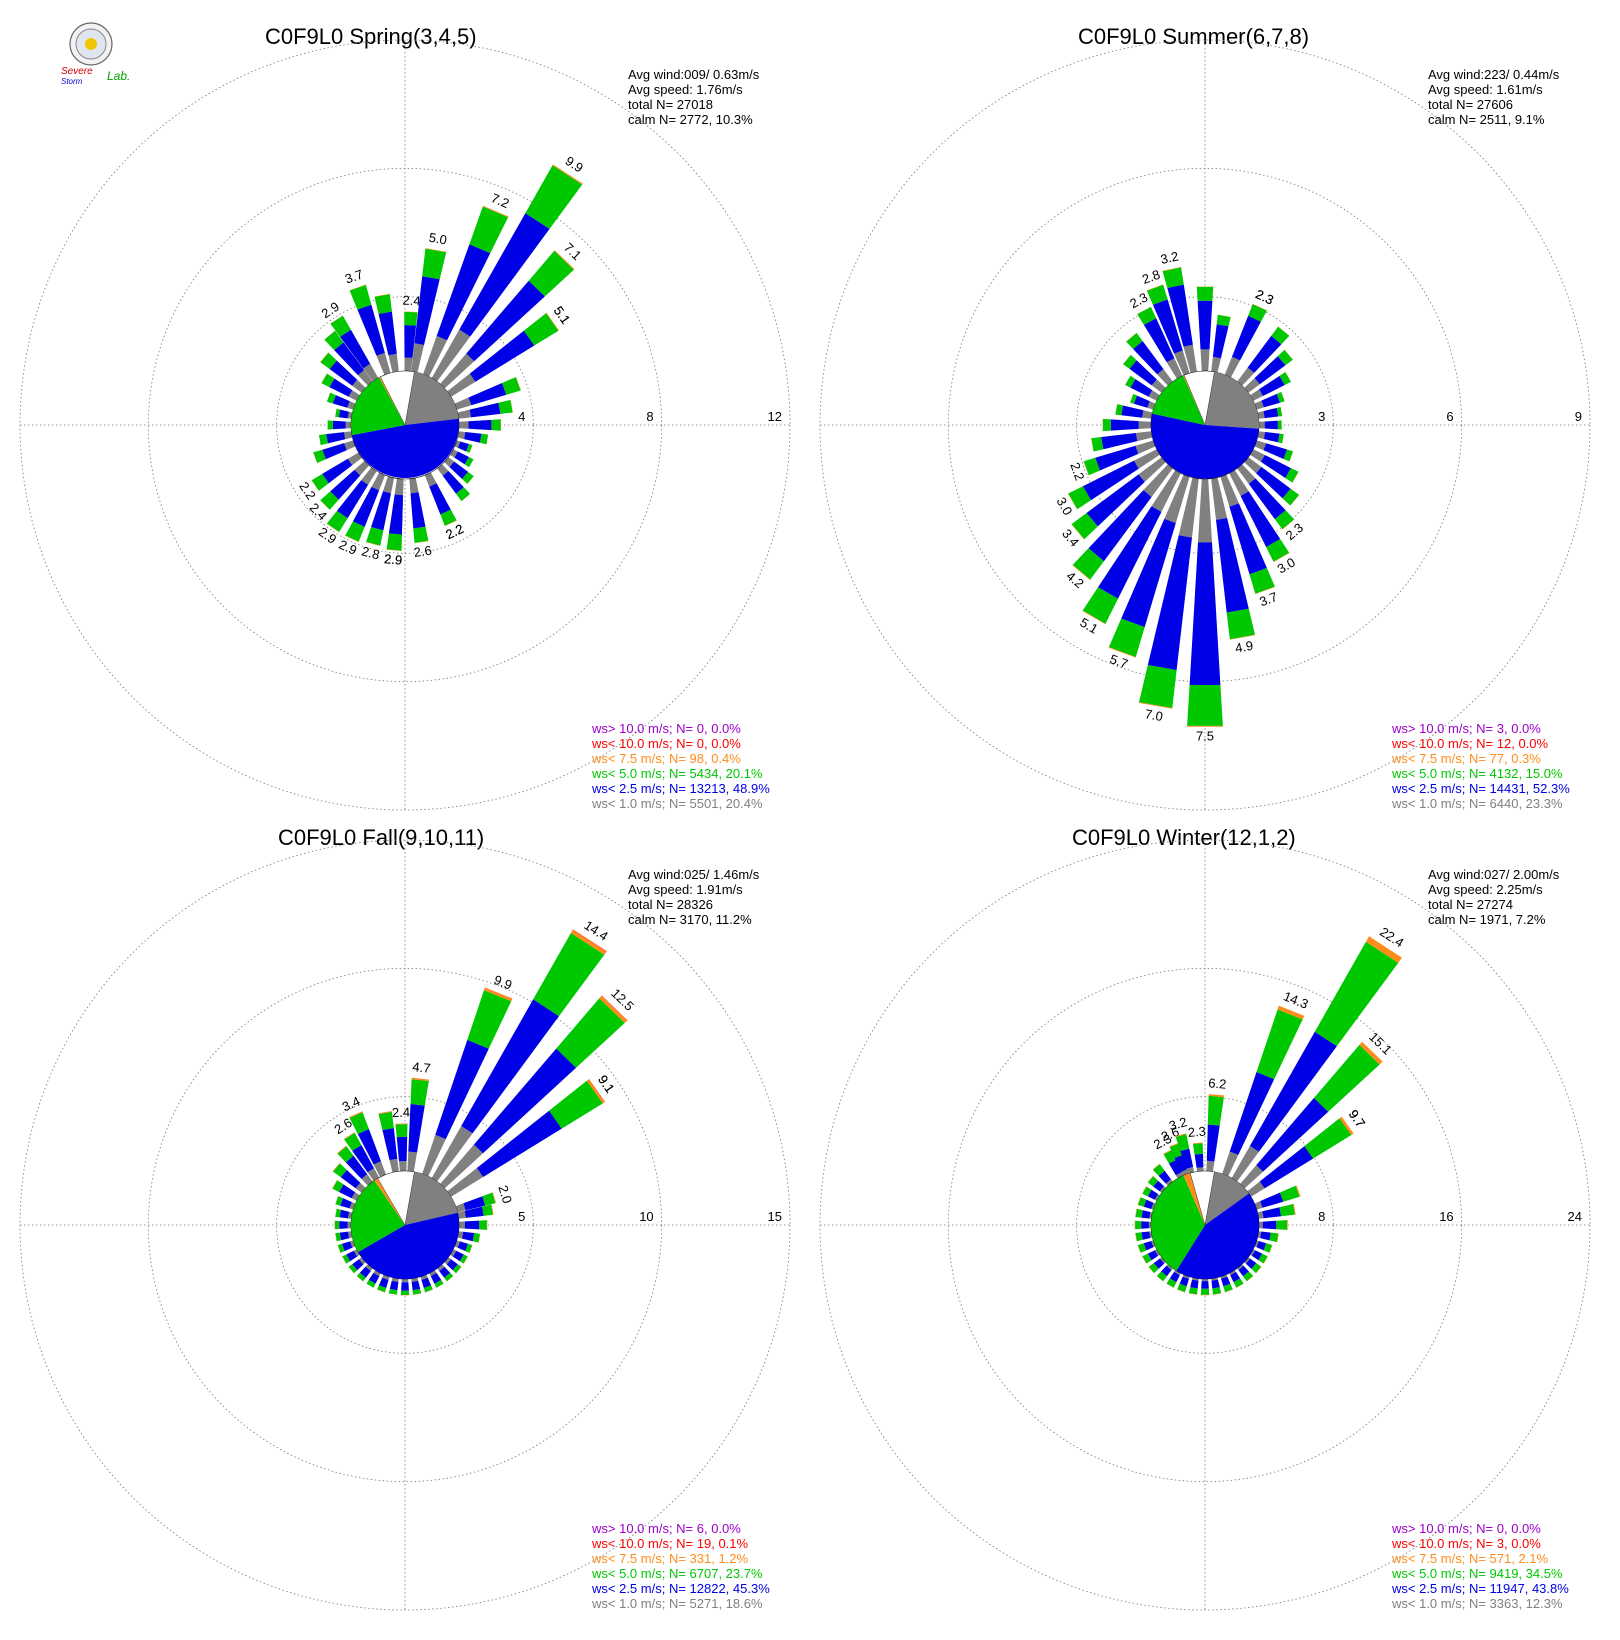 Image resolution: width=1620 pixels, height=1640 pixels. I want to click on rose-summer-legend-2: ws< 10.0 m/s; N= 12, 0.0%, so click(1470, 743).